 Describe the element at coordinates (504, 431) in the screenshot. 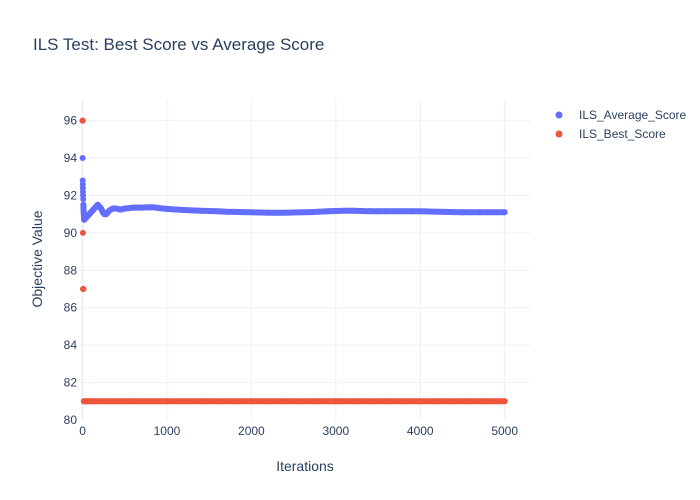

I see `x-tick-label: 5000` at that location.